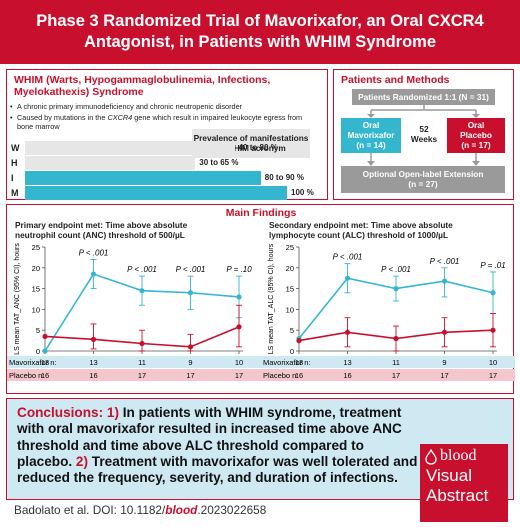 The image size is (520, 527). What do you see at coordinates (444, 362) in the screenshot?
I see `alc-mav-n-3: 9` at bounding box center [444, 362].